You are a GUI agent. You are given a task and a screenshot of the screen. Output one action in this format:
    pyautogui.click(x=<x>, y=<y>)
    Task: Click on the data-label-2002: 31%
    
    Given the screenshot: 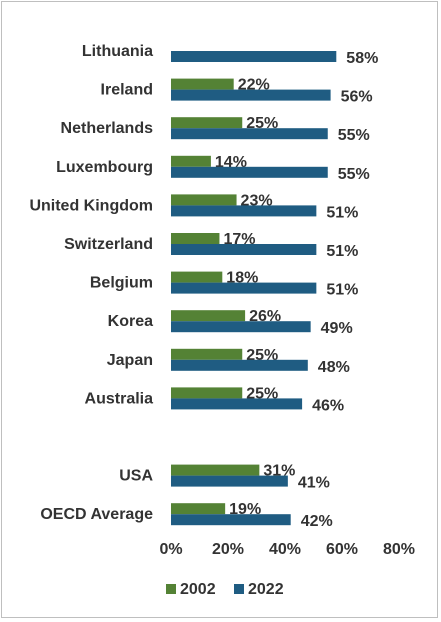 What is the action you would take?
    pyautogui.click(x=279, y=471)
    